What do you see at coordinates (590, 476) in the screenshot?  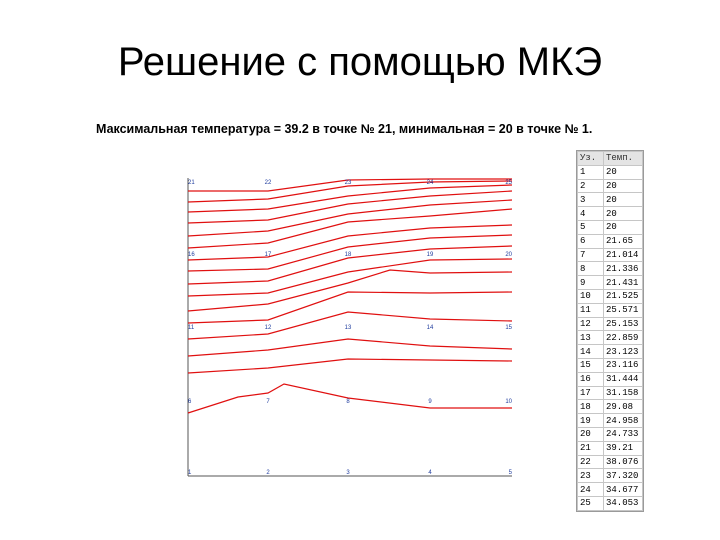 I see `node-number-cell: 23` at bounding box center [590, 476].